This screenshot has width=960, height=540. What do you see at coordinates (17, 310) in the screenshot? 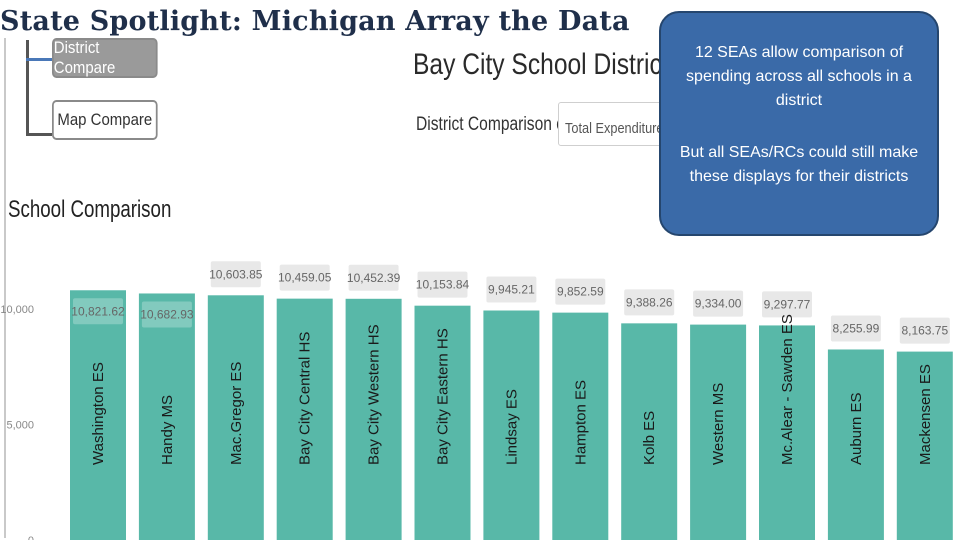
I see `y-tick-label: 10,000` at bounding box center [17, 310].